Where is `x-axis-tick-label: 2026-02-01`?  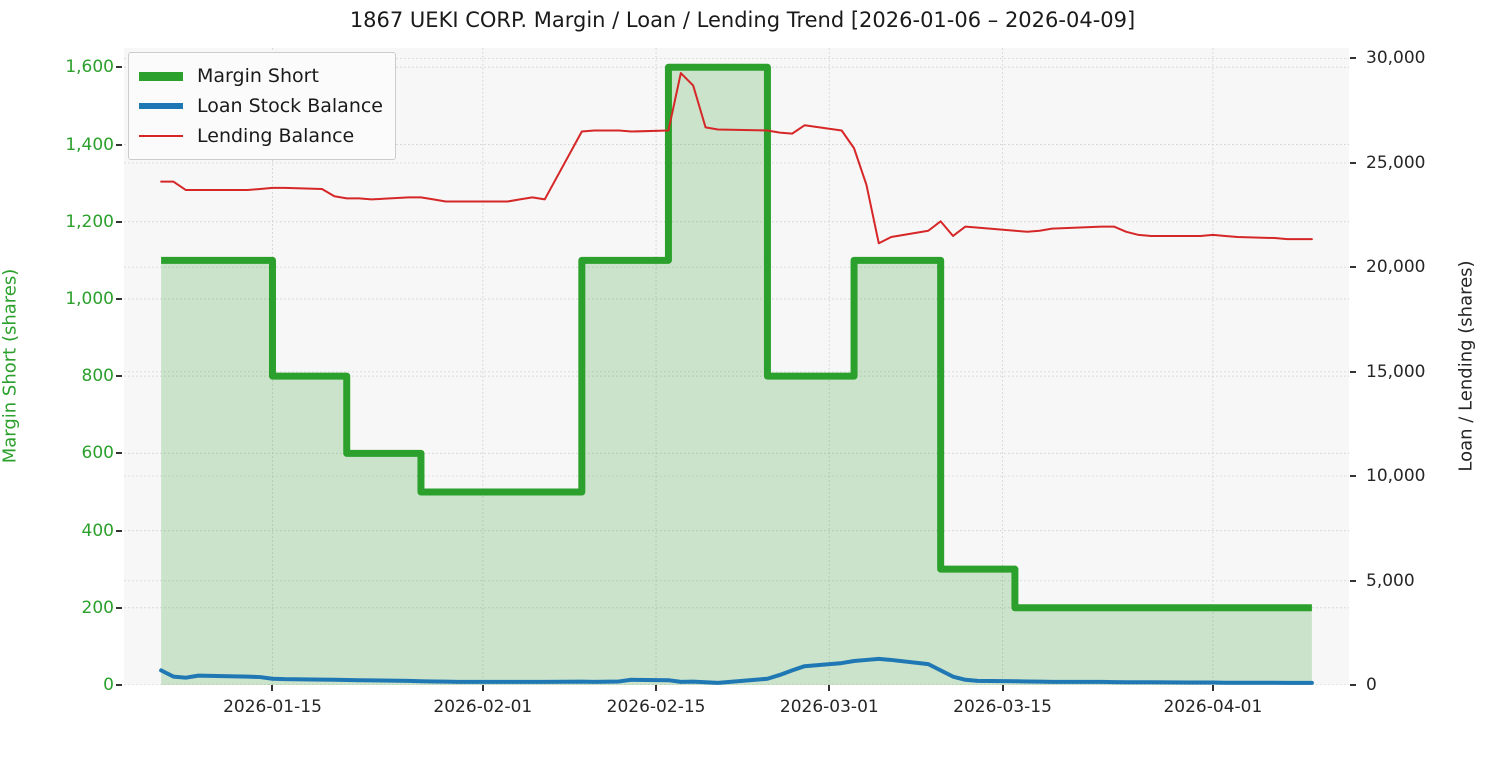
x-axis-tick-label: 2026-02-01 is located at coordinates (483, 707).